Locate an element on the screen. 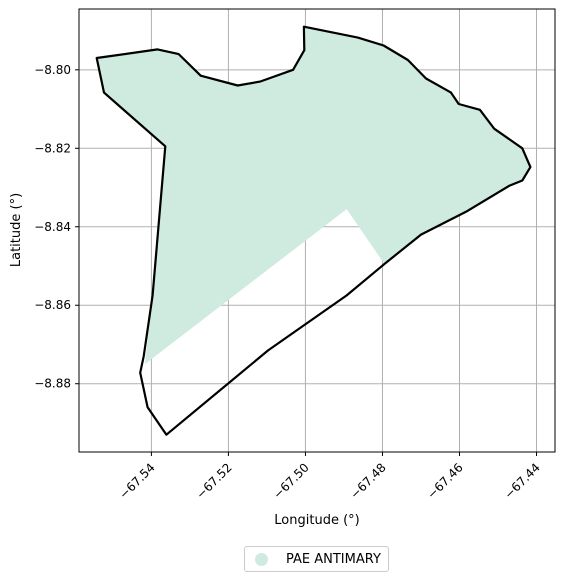  legend-swatch is located at coordinates (261, 559).